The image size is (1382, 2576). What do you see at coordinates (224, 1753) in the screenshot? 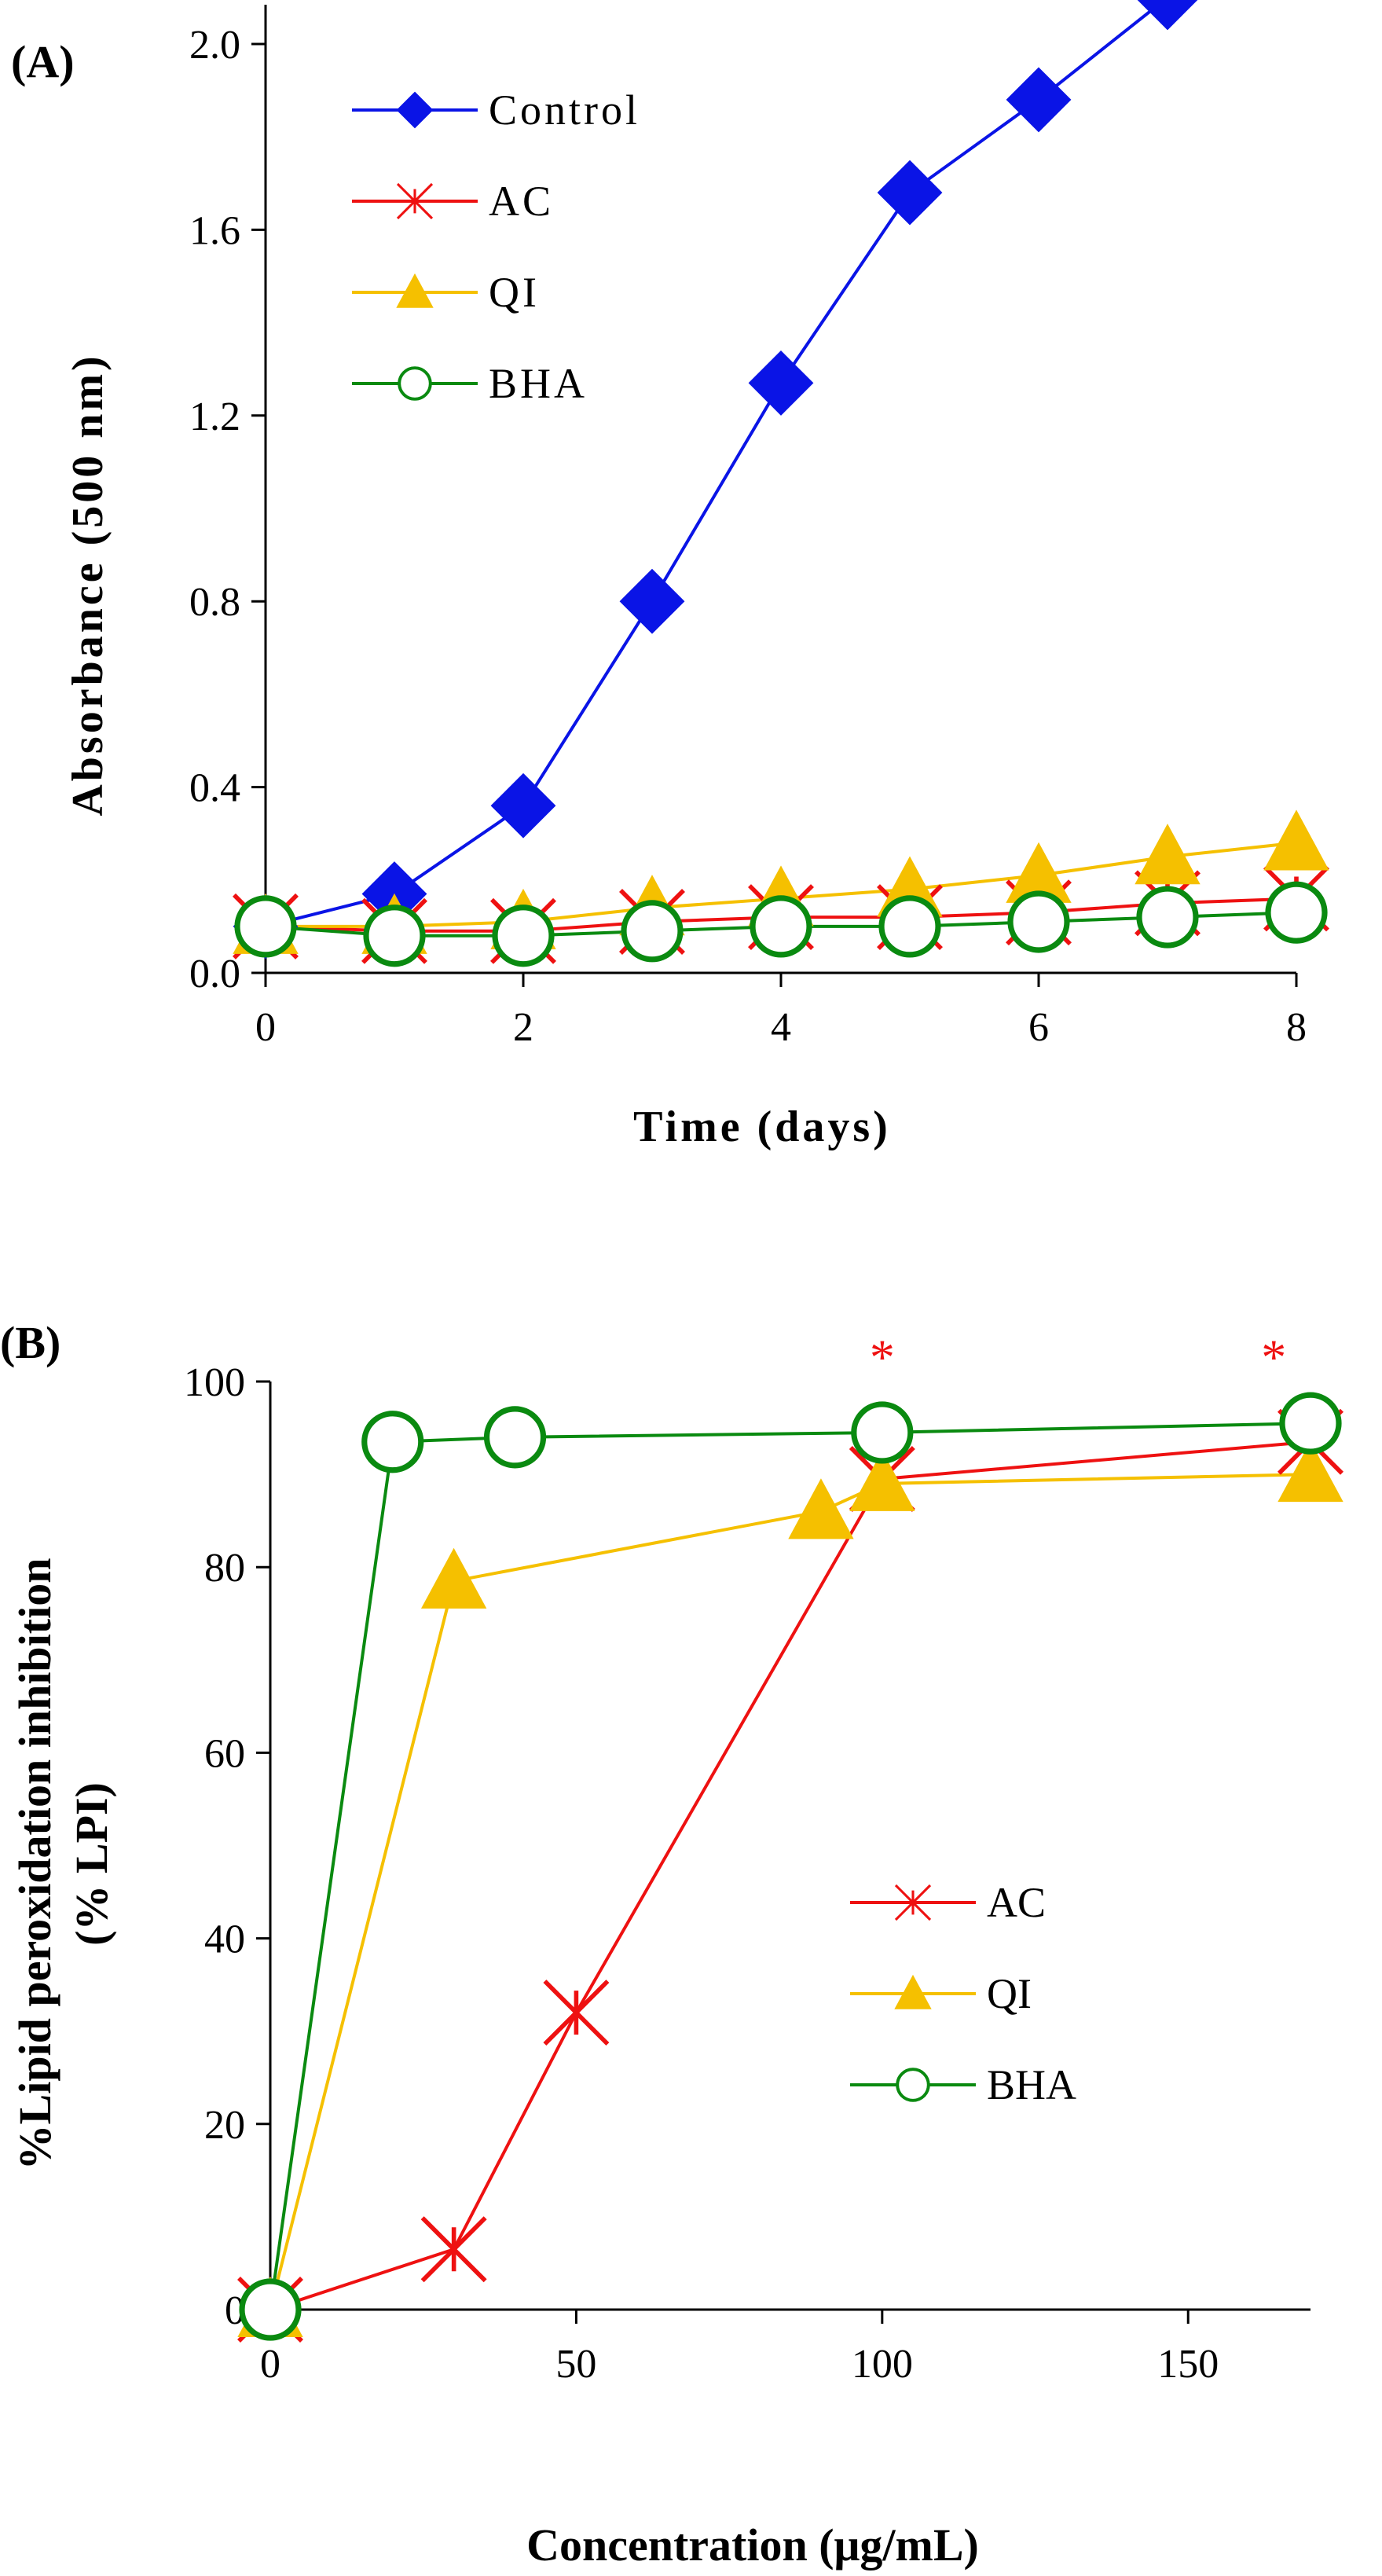
I see `y-tick-label: 60` at bounding box center [224, 1753].